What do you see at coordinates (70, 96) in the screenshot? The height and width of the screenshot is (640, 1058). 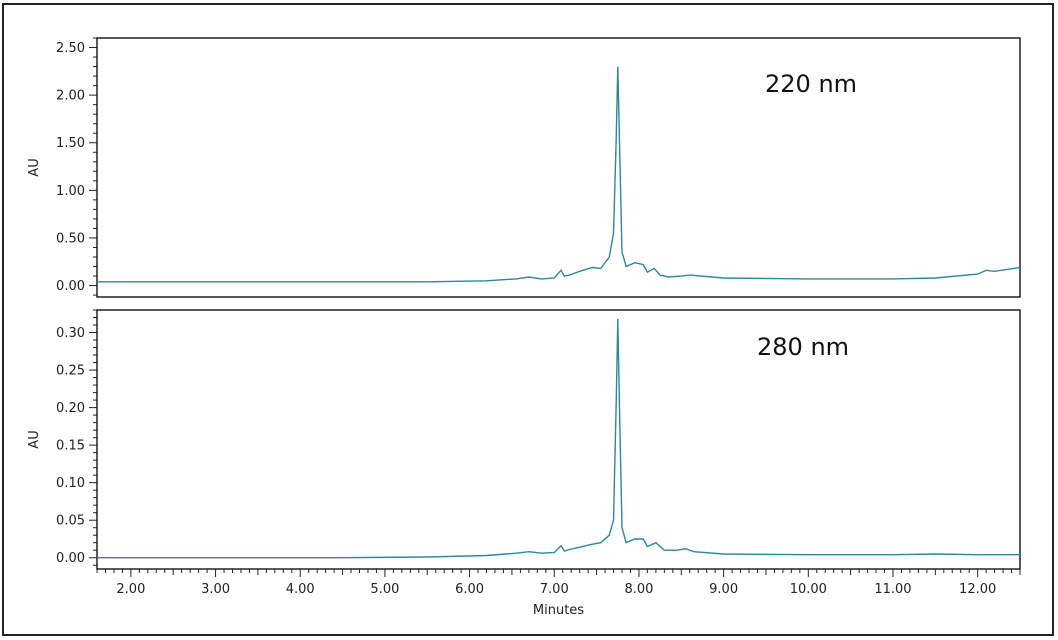 I see `y-tick-label: 2.00` at bounding box center [70, 96].